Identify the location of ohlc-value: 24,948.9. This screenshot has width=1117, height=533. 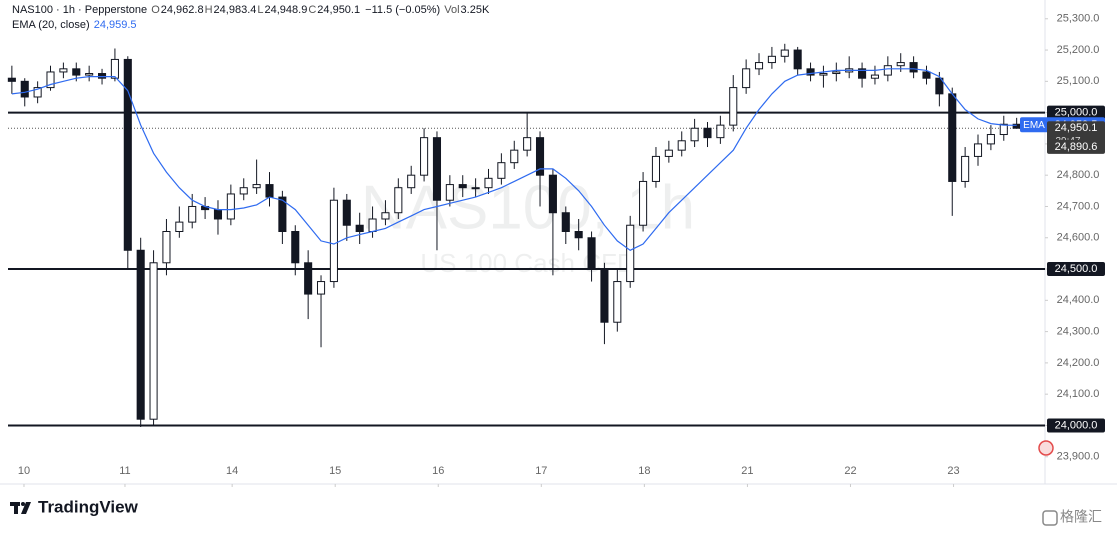
(286, 10).